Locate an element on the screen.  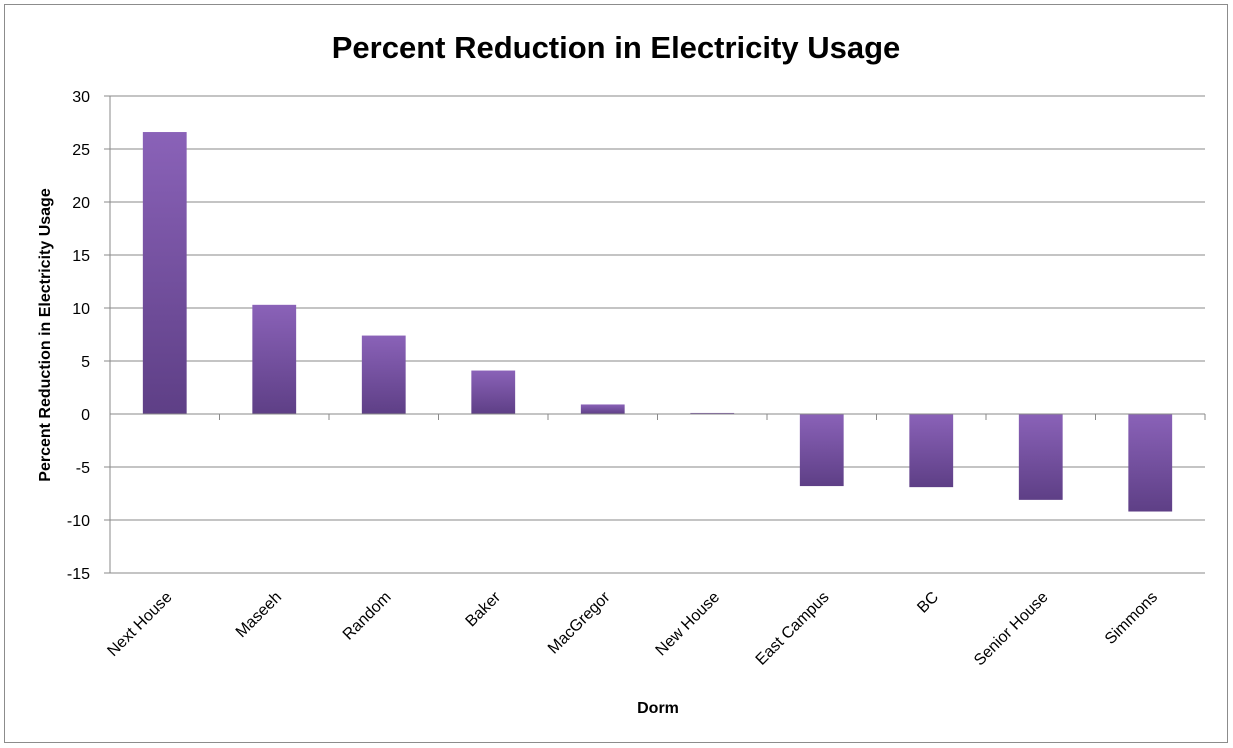
x-category-label: New House is located at coordinates (688, 624).